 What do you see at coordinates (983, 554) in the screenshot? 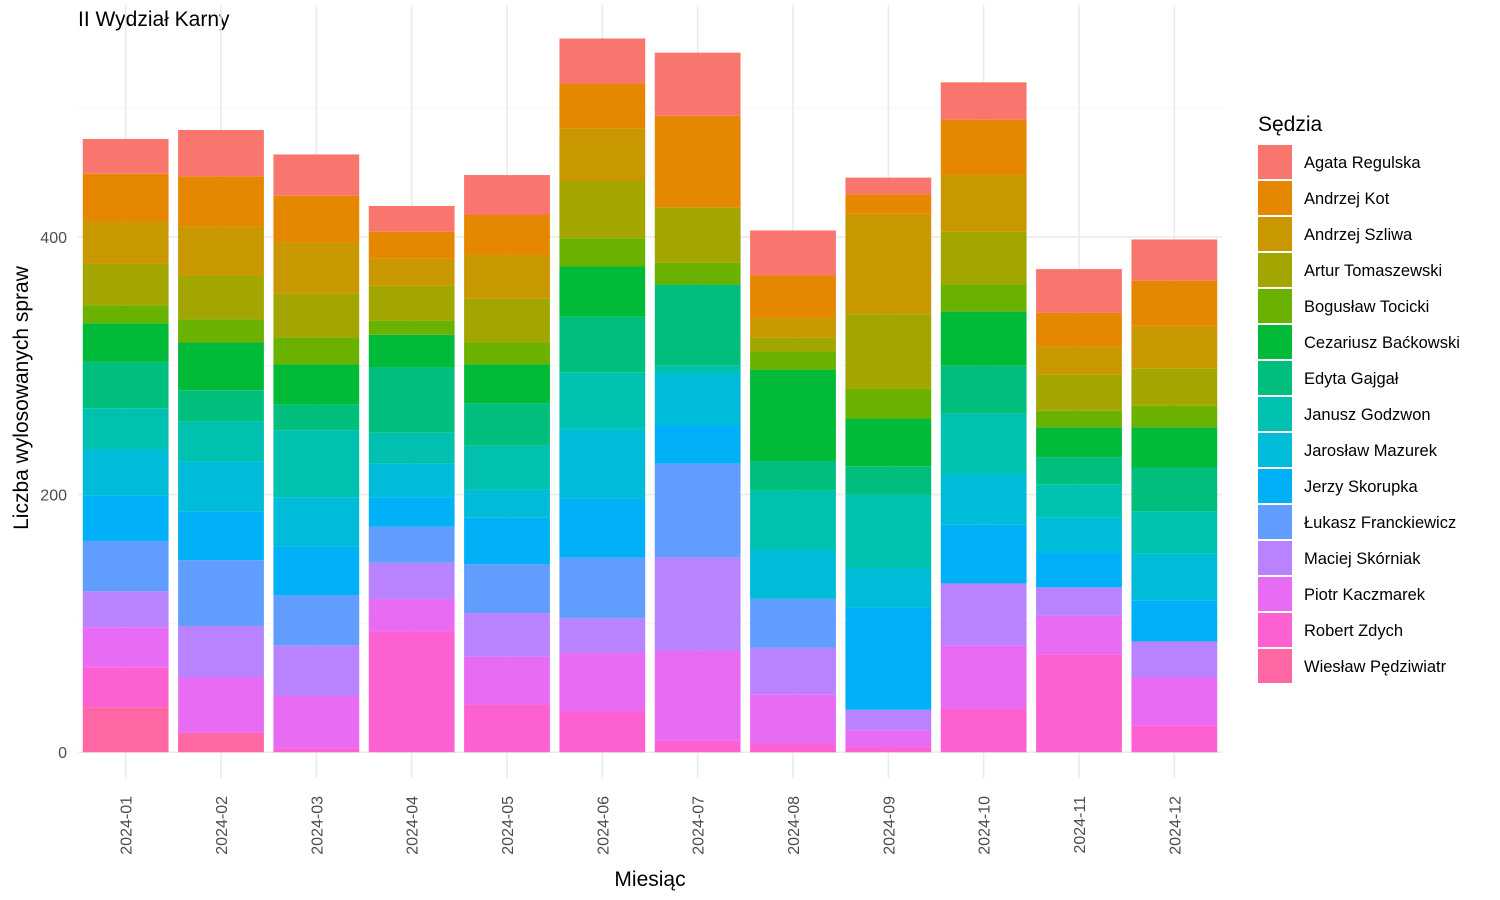
I see `bar-segment-2024-10-jerzy-skorupka` at bounding box center [983, 554].